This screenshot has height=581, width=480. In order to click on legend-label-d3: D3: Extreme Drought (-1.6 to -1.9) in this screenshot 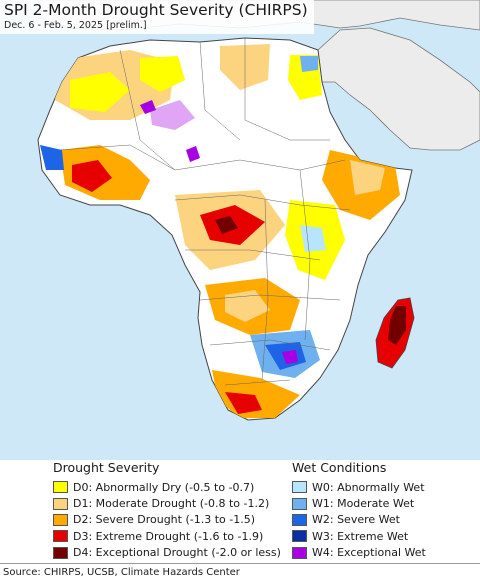, I will do `click(168, 536)`.